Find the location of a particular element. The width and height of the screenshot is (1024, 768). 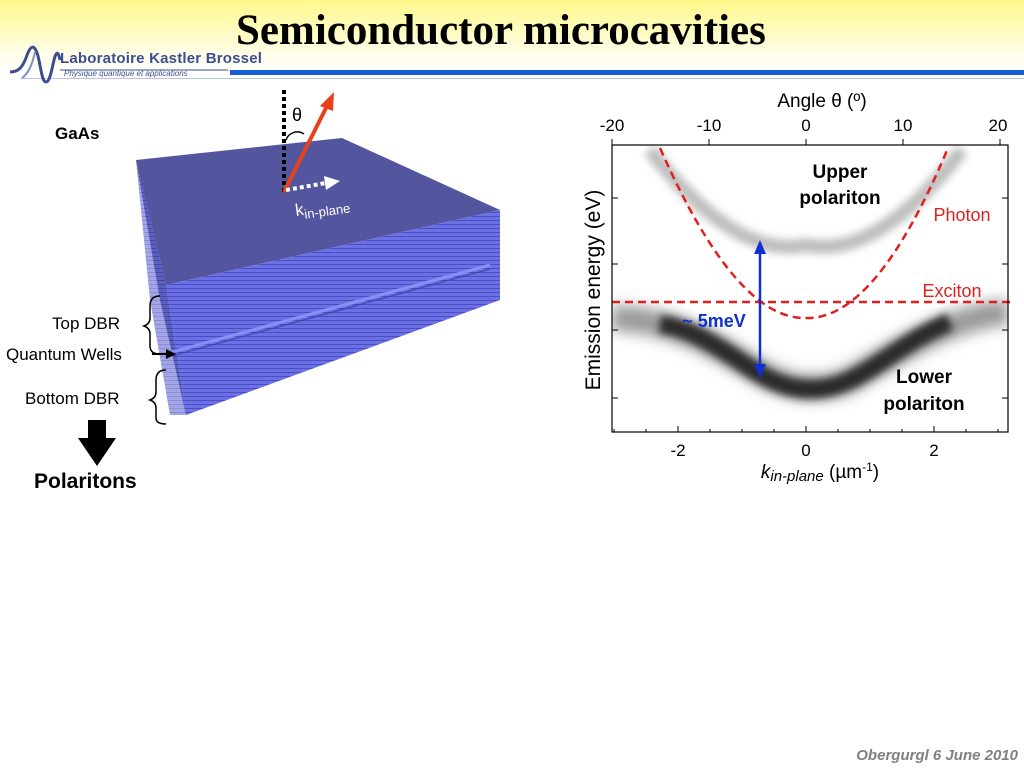

left-axis-ticks is located at coordinates (810, 298).